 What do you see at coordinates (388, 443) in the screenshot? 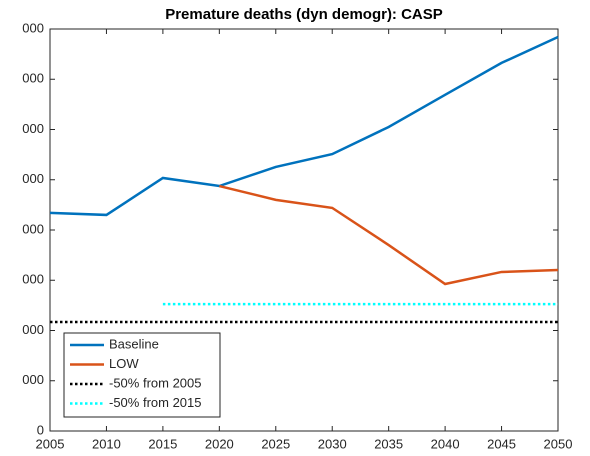
I see `x-tick-label: 2035` at bounding box center [388, 443].